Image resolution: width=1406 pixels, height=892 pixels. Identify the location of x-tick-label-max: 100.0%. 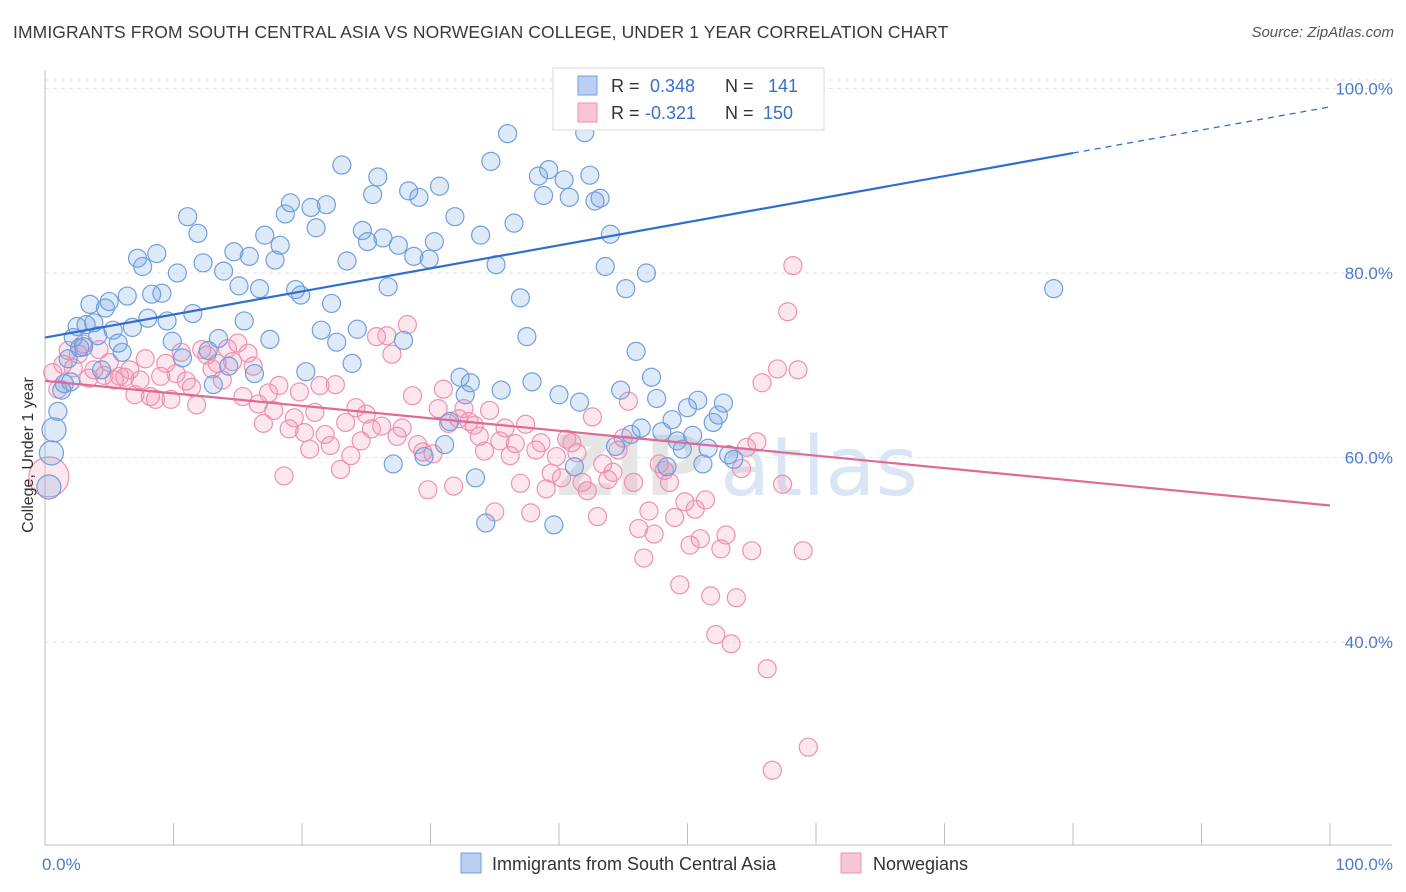
(1364, 864).